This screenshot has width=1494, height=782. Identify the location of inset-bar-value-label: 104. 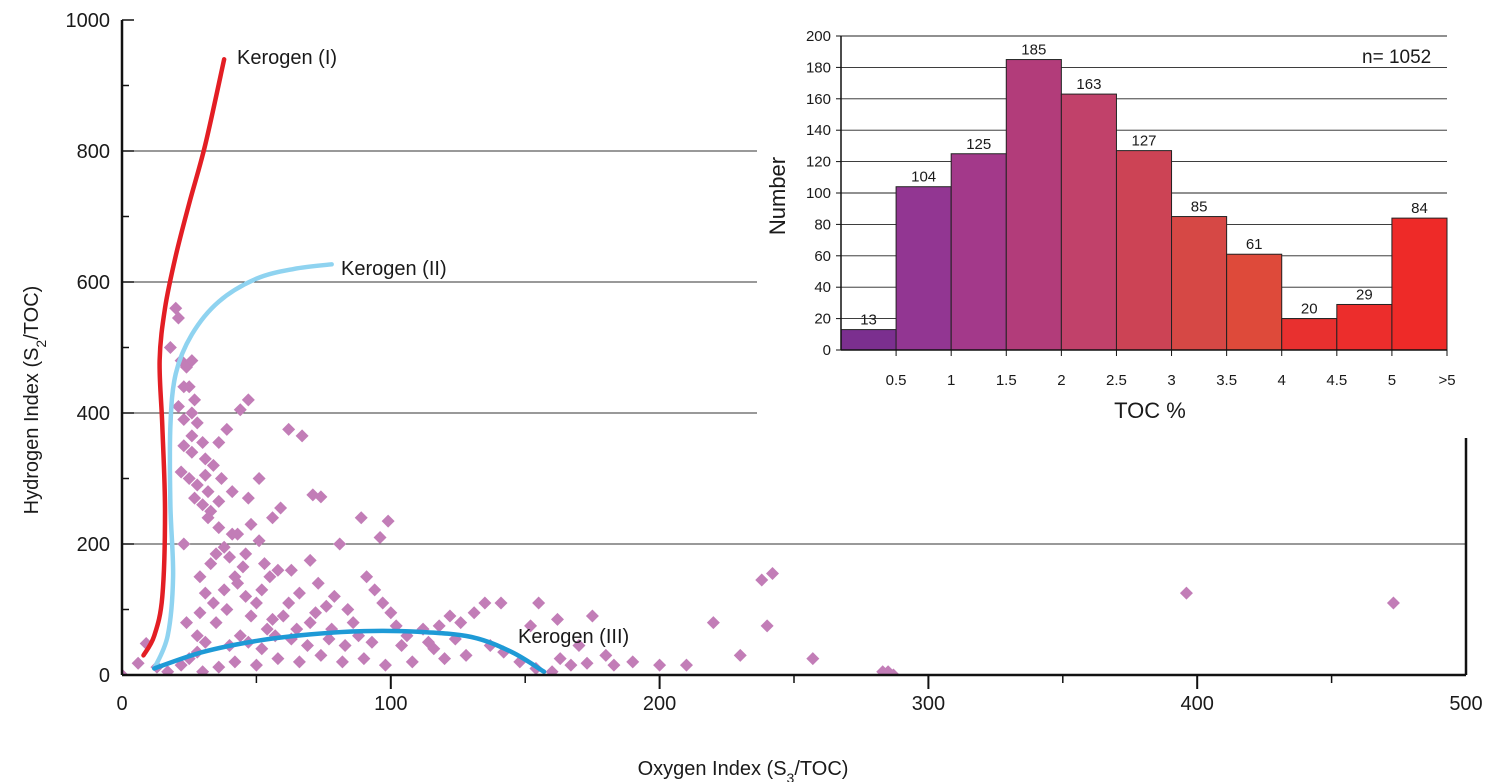
(923, 177).